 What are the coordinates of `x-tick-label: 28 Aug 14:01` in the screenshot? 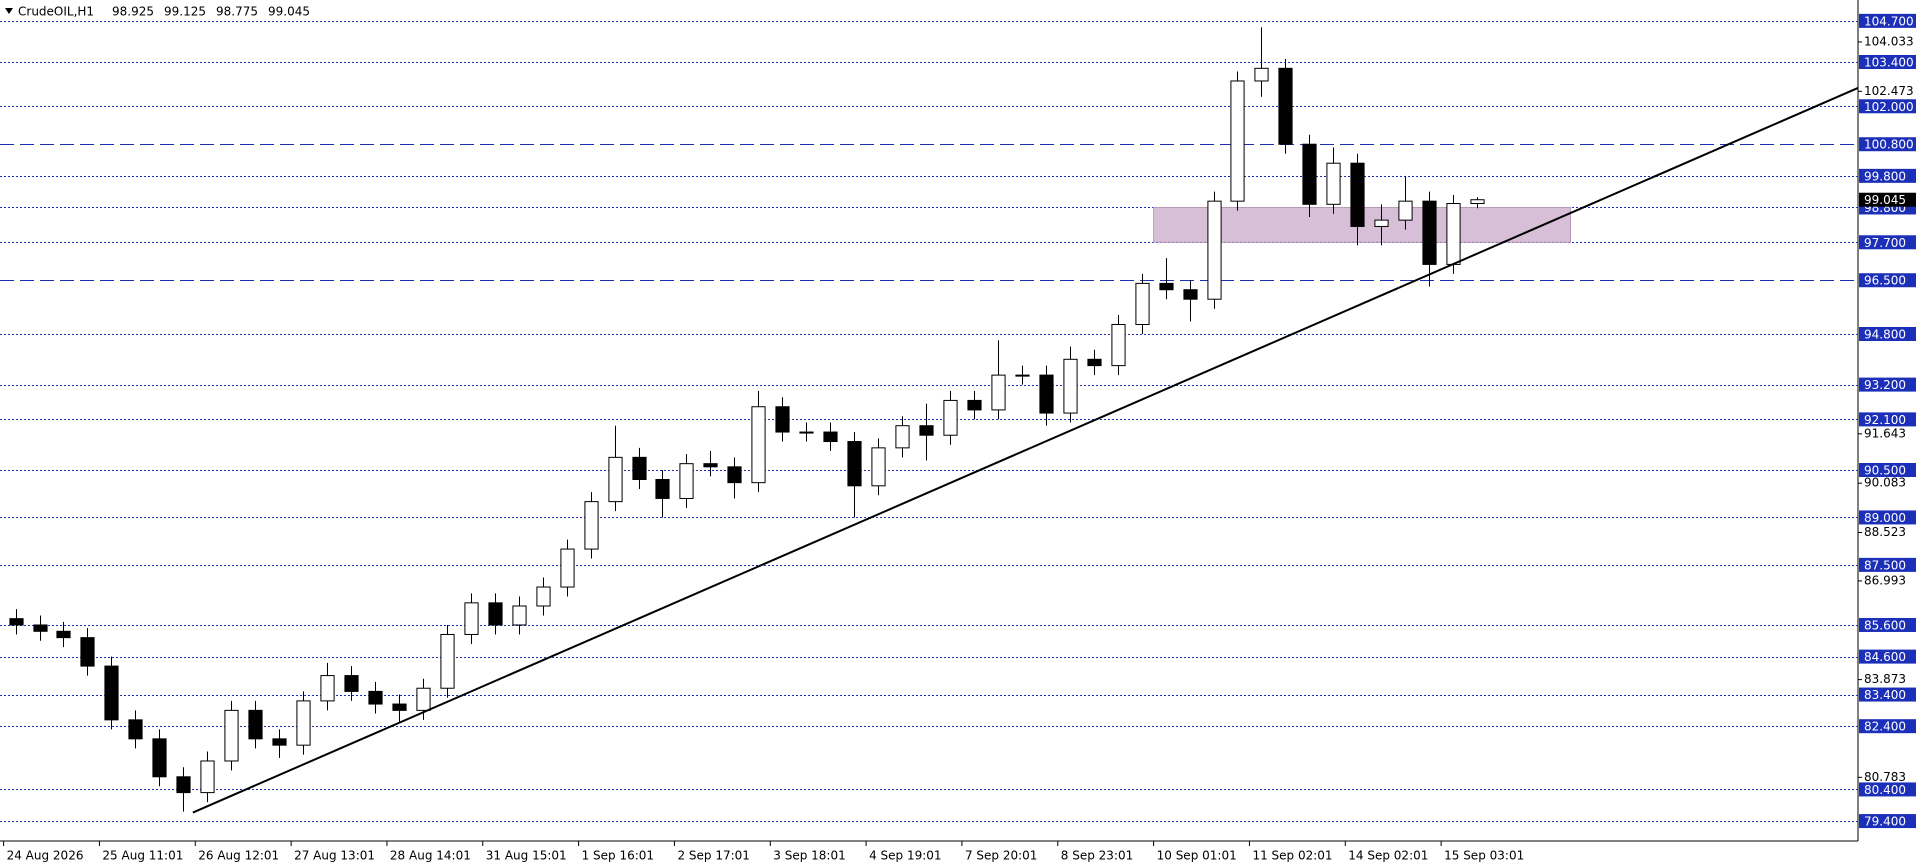 It's located at (430, 856).